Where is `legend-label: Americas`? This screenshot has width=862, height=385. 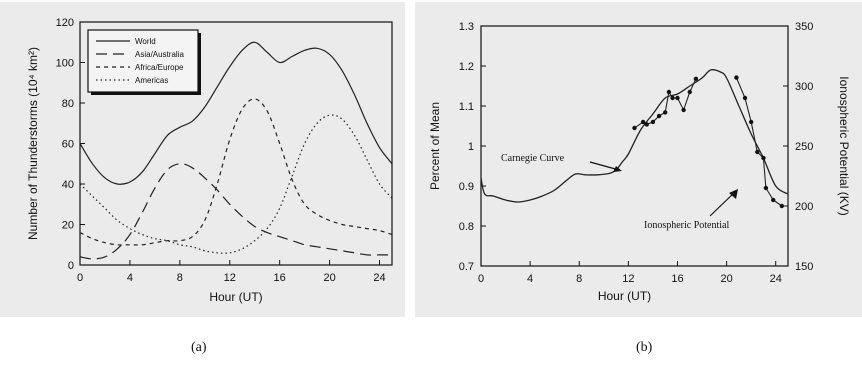 legend-label: Americas is located at coordinates (151, 80).